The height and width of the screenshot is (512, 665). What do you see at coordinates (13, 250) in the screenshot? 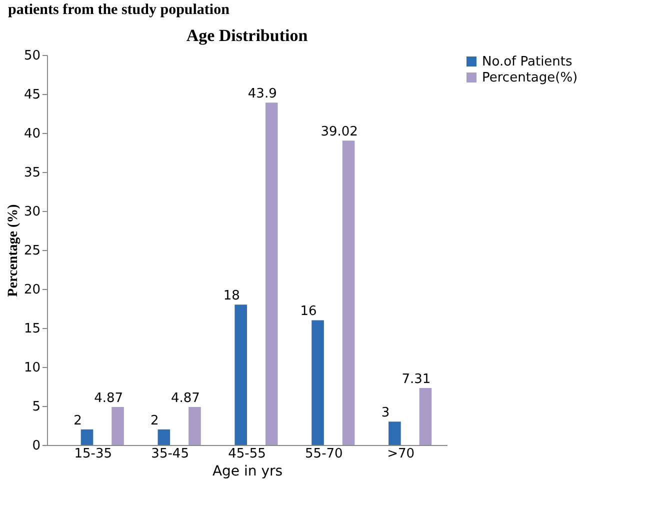
I see `y-axis-title: Percentage (%)` at bounding box center [13, 250].